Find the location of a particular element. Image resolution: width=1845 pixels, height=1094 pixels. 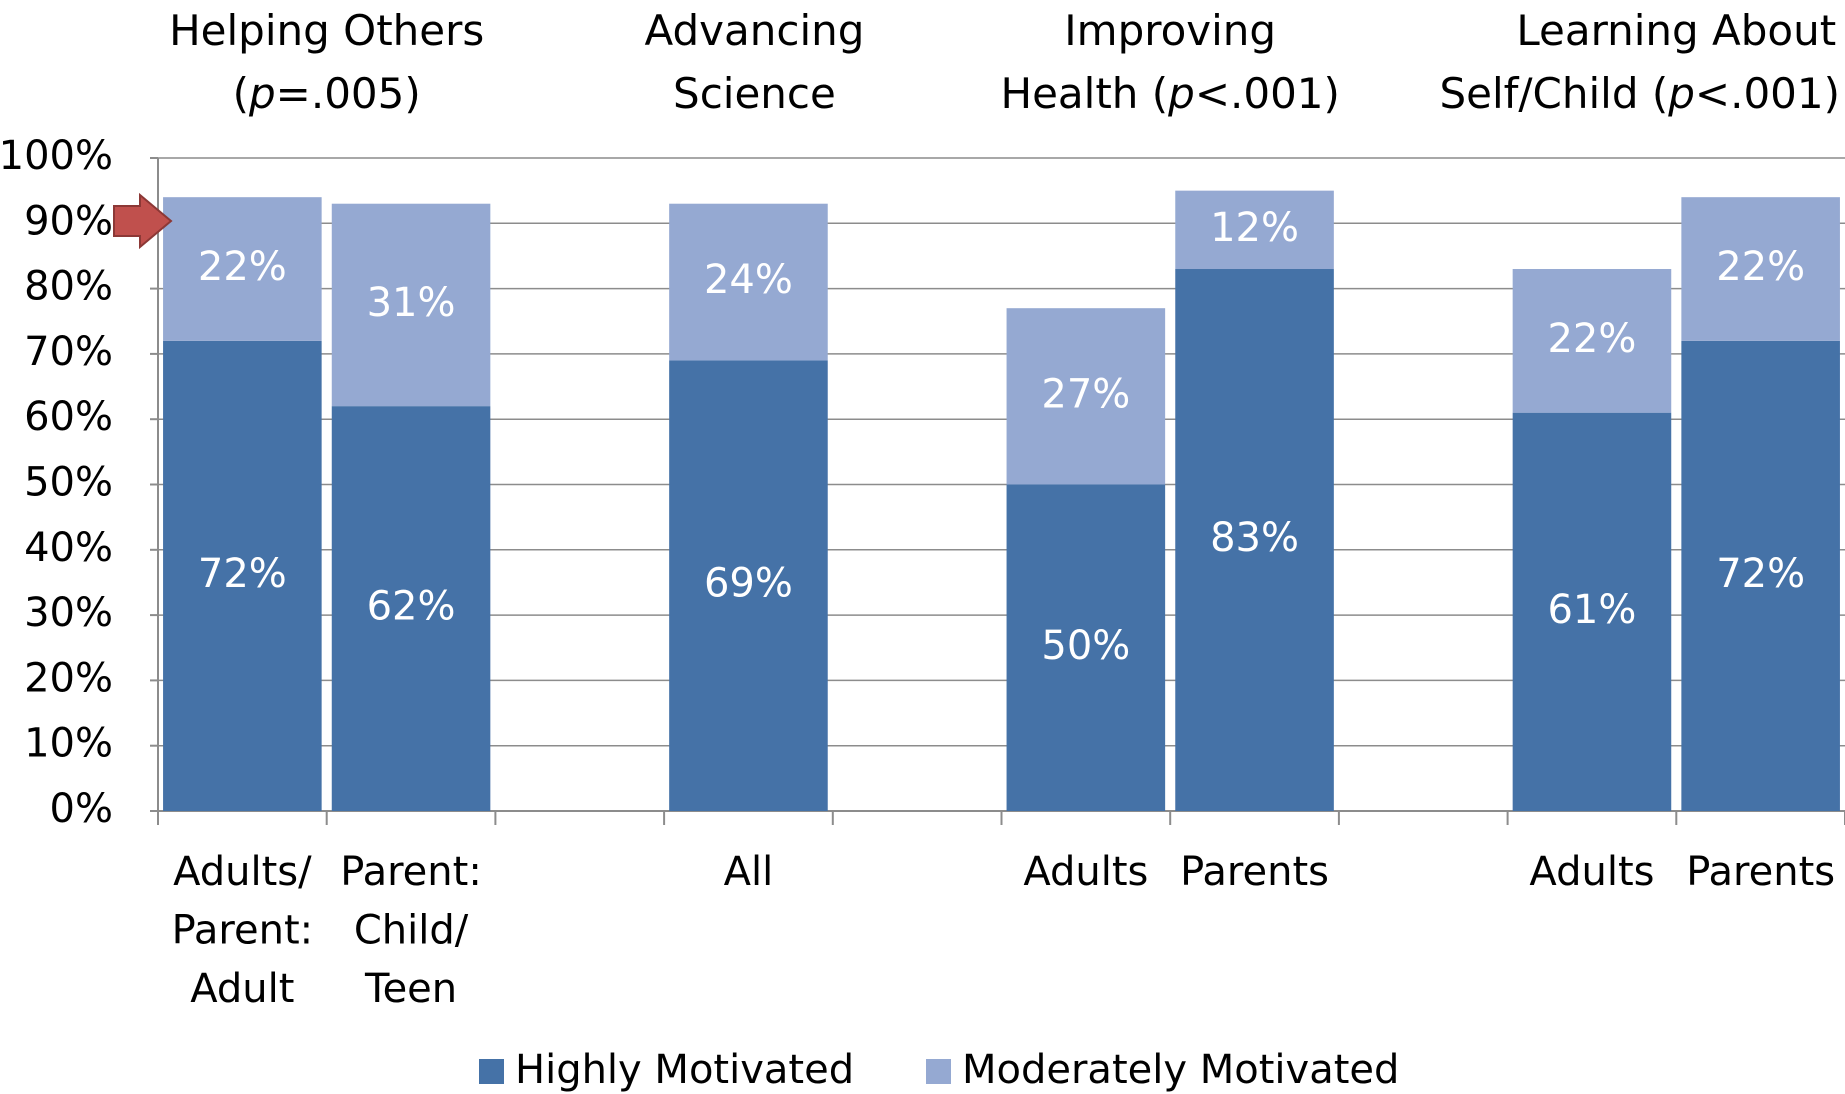

x-tick-label: Adult is located at coordinates (242, 989).